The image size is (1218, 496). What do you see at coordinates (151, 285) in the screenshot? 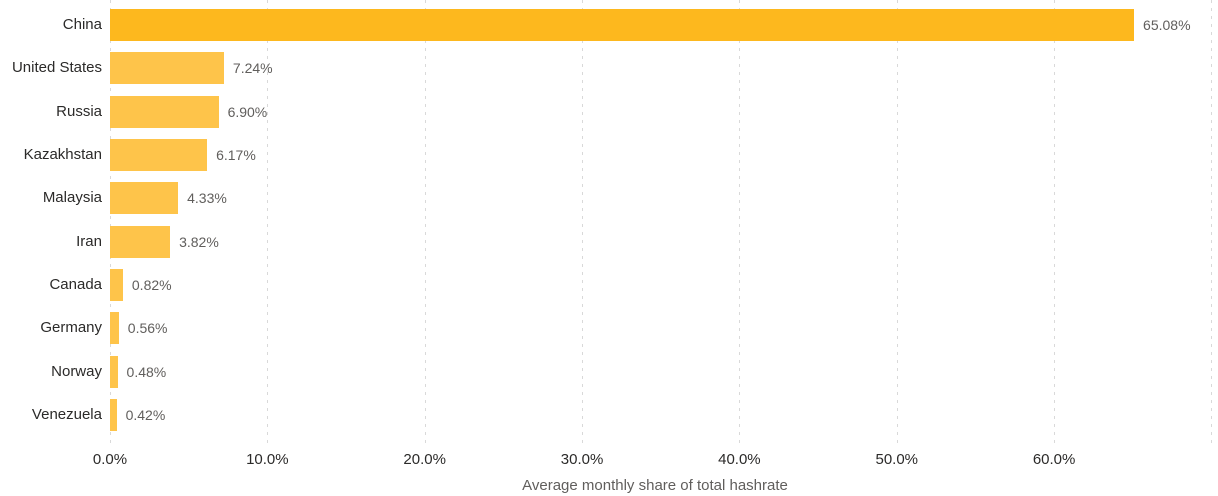
I see `value-label: 0.82%` at bounding box center [151, 285].